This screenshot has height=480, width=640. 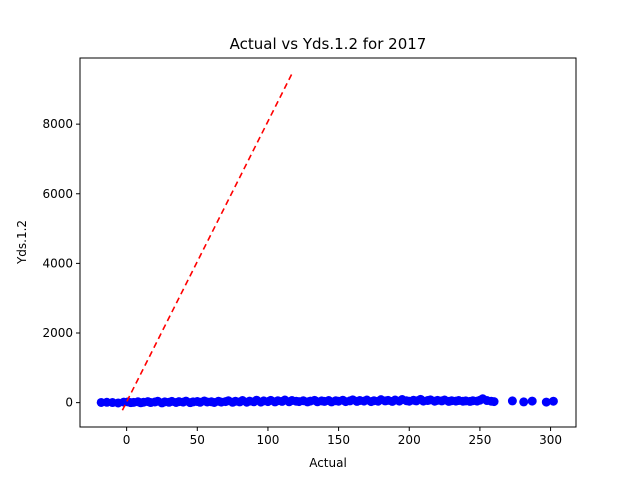 What do you see at coordinates (57, 194) in the screenshot?
I see `y-tick-label: 6000` at bounding box center [57, 194].